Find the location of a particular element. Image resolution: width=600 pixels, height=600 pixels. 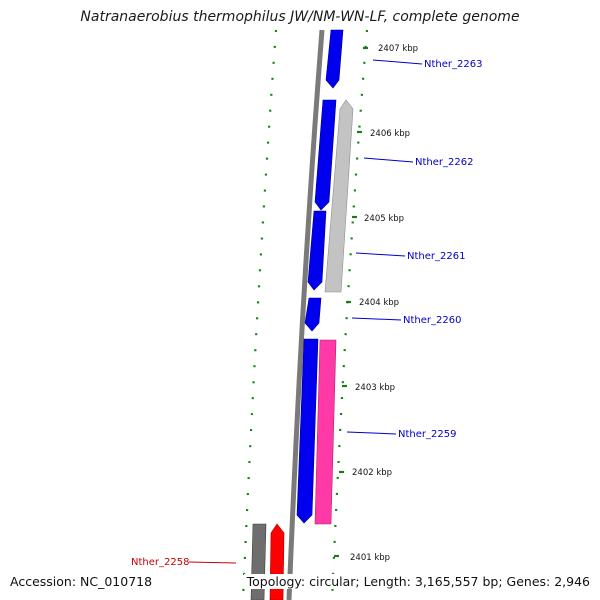

gene-reverse-pink is located at coordinates (325, 432).